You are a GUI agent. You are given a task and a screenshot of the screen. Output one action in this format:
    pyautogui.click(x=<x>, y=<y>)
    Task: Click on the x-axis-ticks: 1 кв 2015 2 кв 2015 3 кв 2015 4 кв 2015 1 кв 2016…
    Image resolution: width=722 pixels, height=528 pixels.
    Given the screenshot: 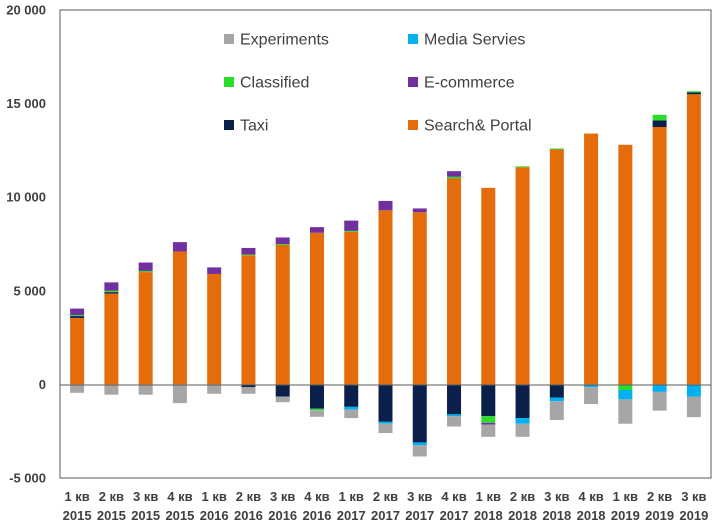 What is the action you would take?
    pyautogui.click(x=386, y=506)
    